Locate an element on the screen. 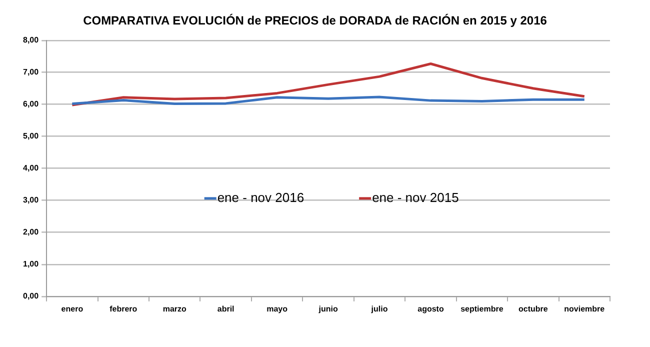 This screenshot has width=650, height=347. y-tick-label: 6,00 is located at coordinates (31, 104).